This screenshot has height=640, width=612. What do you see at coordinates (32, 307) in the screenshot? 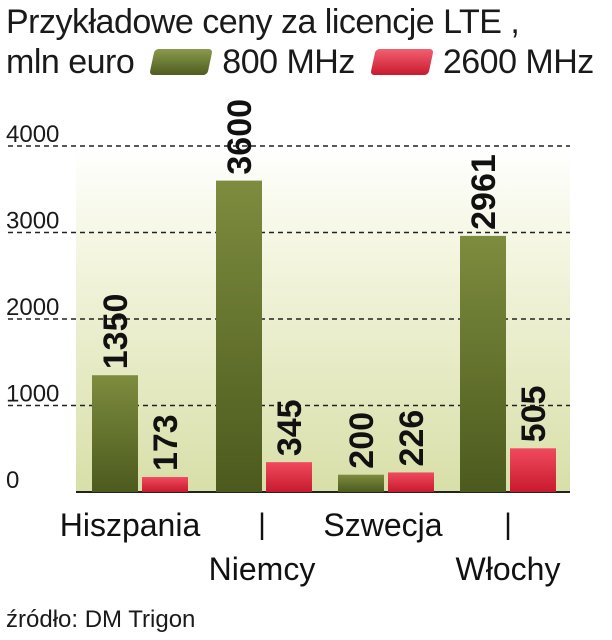
I see `y-tick-label-2000: 2000` at bounding box center [32, 307].